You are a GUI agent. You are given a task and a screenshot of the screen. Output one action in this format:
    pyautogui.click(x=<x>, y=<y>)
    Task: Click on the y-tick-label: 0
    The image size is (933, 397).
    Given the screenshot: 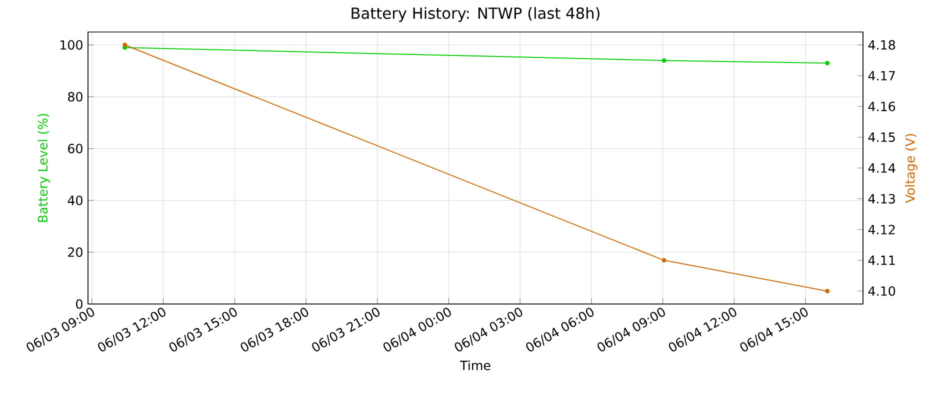 What is the action you would take?
    pyautogui.click(x=79, y=304)
    